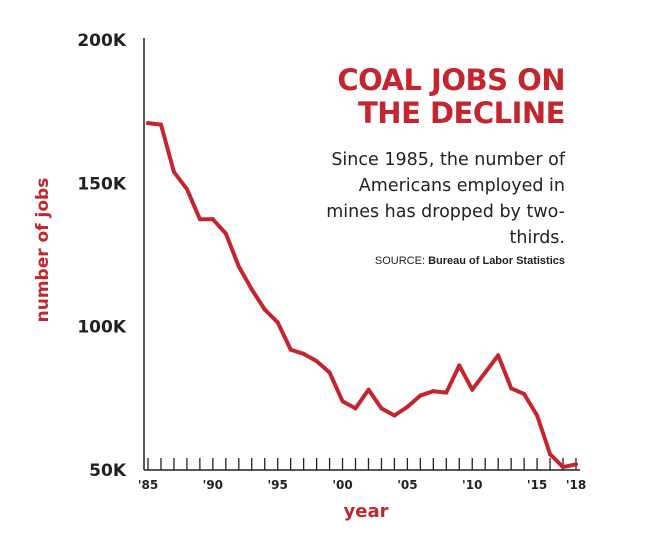 This screenshot has height=544, width=645. I want to click on data-point-2009, so click(459, 365).